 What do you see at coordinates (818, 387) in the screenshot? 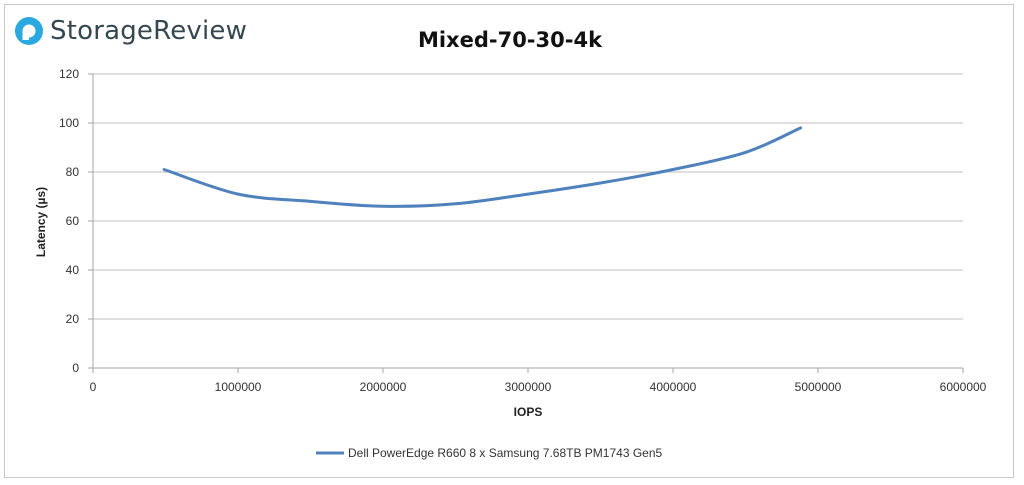
I see `x-tick-label: 5000000` at bounding box center [818, 387].